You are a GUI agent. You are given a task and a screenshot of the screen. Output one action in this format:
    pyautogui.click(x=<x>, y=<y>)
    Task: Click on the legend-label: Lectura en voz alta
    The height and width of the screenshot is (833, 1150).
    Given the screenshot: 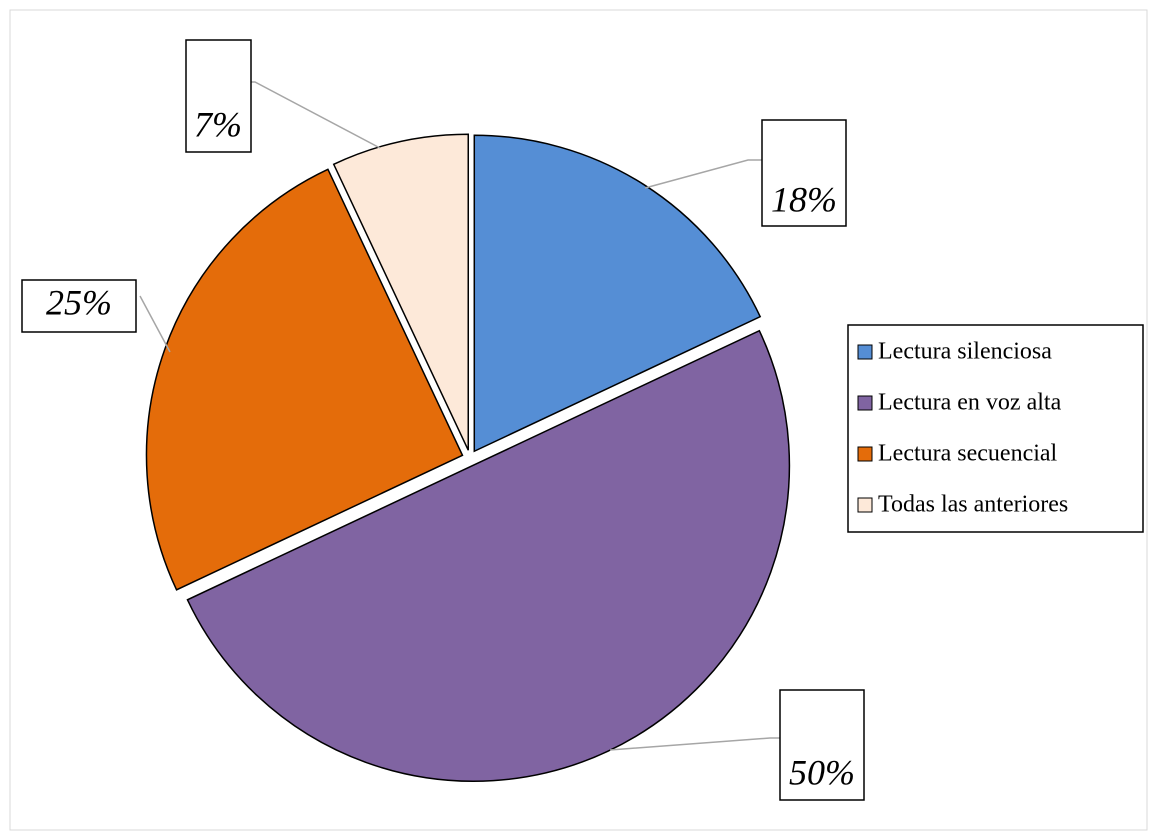 What is the action you would take?
    pyautogui.click(x=970, y=403)
    